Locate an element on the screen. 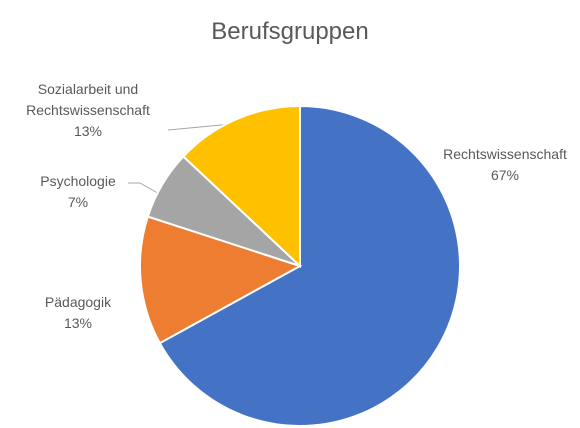  category-label: Pädagogik is located at coordinates (78, 302).